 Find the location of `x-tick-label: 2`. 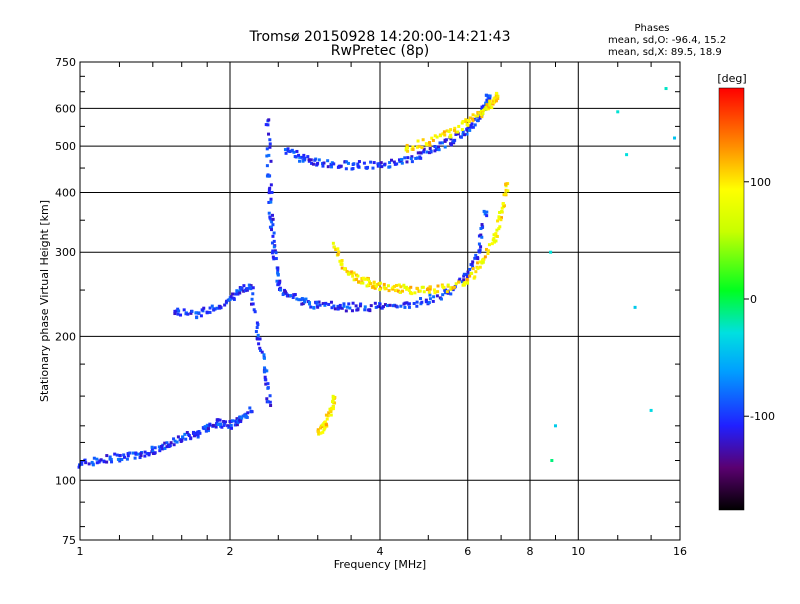

x-tick-label: 2 is located at coordinates (230, 551).